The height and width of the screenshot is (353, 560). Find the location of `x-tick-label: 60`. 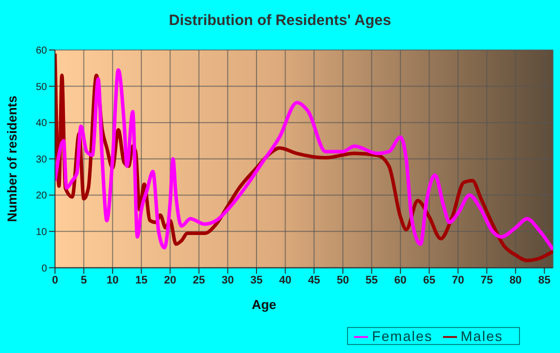

x-tick-label: 60 is located at coordinates (400, 280).